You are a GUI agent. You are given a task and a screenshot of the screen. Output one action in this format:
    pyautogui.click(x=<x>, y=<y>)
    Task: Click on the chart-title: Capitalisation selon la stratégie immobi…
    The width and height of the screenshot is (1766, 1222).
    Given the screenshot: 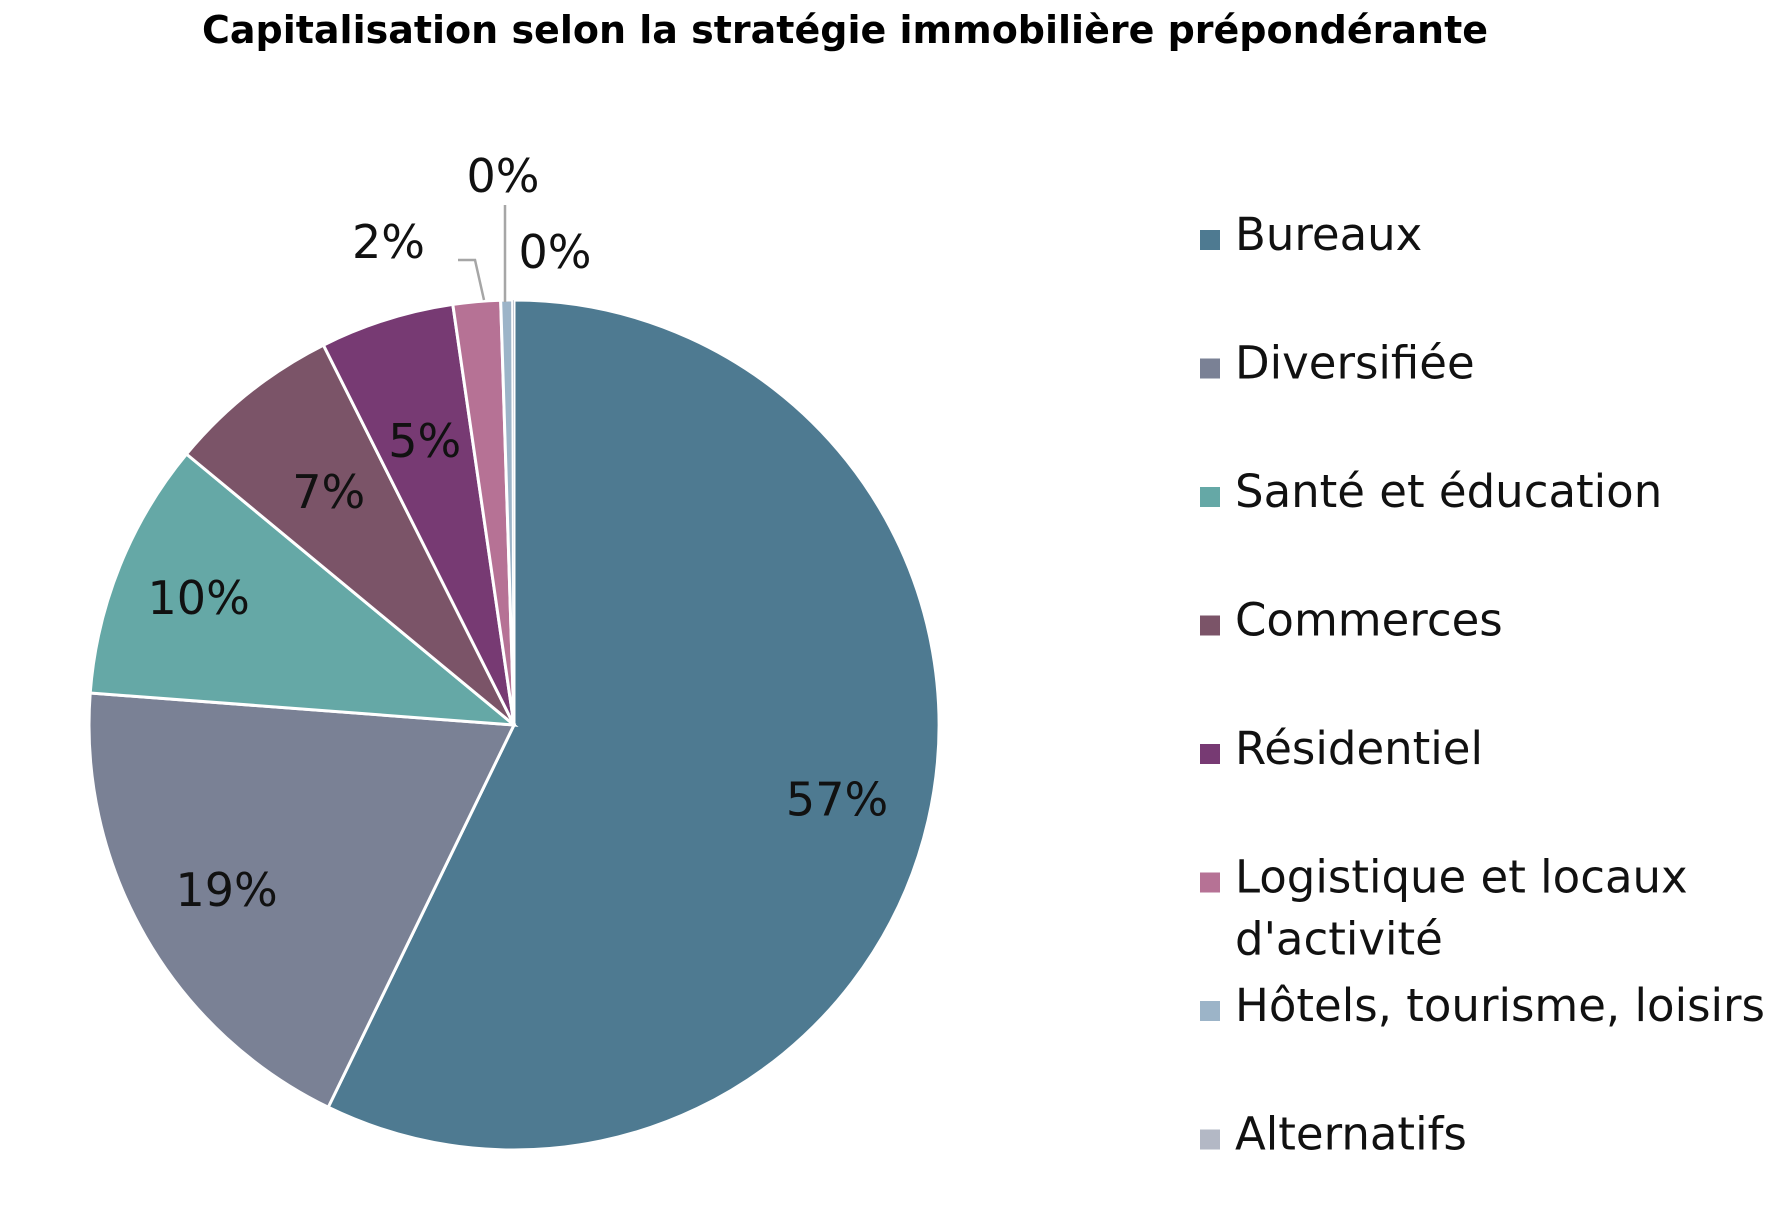 What is the action you would take?
    pyautogui.click(x=845, y=30)
    